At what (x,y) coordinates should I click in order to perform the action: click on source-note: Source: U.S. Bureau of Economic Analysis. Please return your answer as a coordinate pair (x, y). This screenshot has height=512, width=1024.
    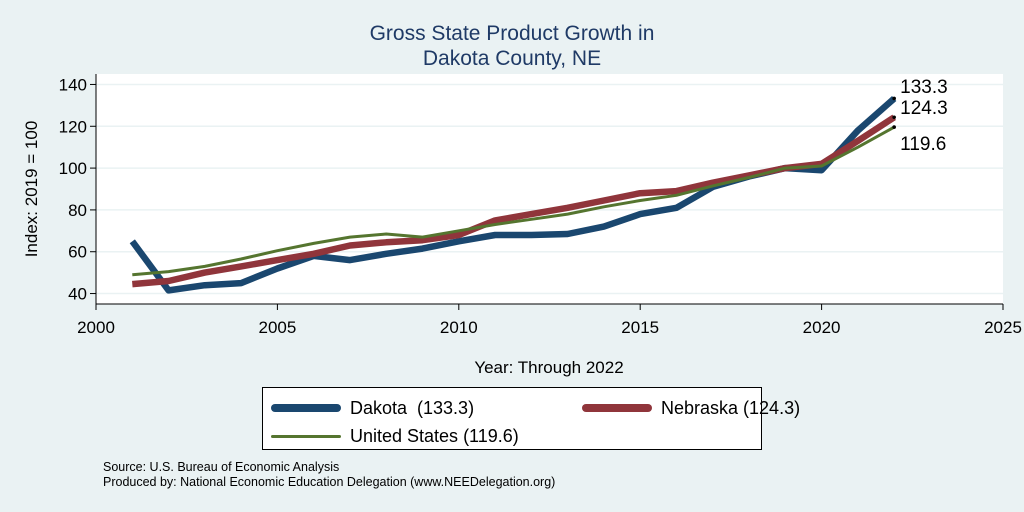
    Looking at the image, I should click on (221, 467).